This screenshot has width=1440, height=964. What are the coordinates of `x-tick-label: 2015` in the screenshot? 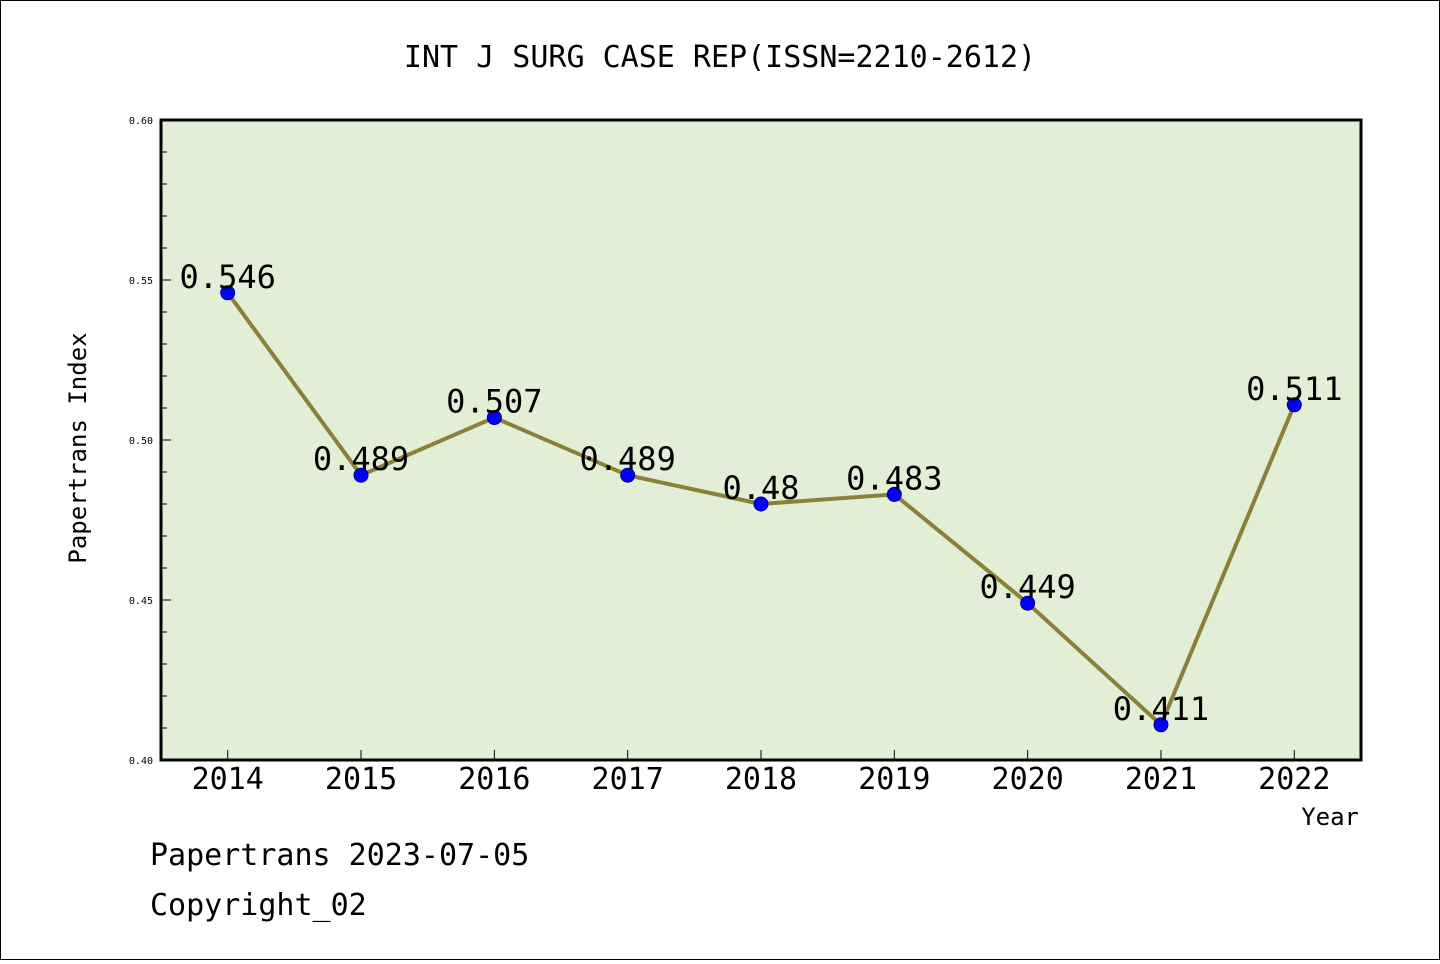 It's located at (361, 779).